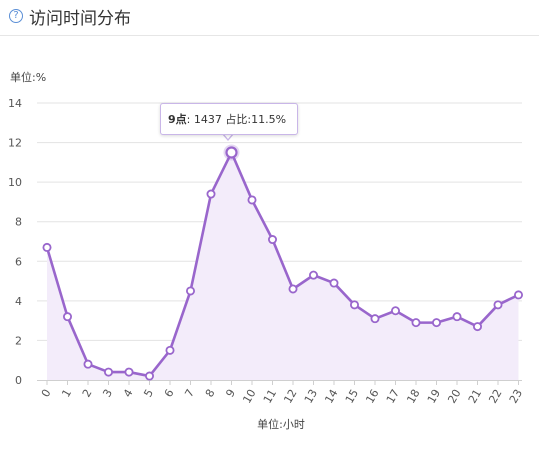  I want to click on x-tick-label: 10, so click(249, 396).